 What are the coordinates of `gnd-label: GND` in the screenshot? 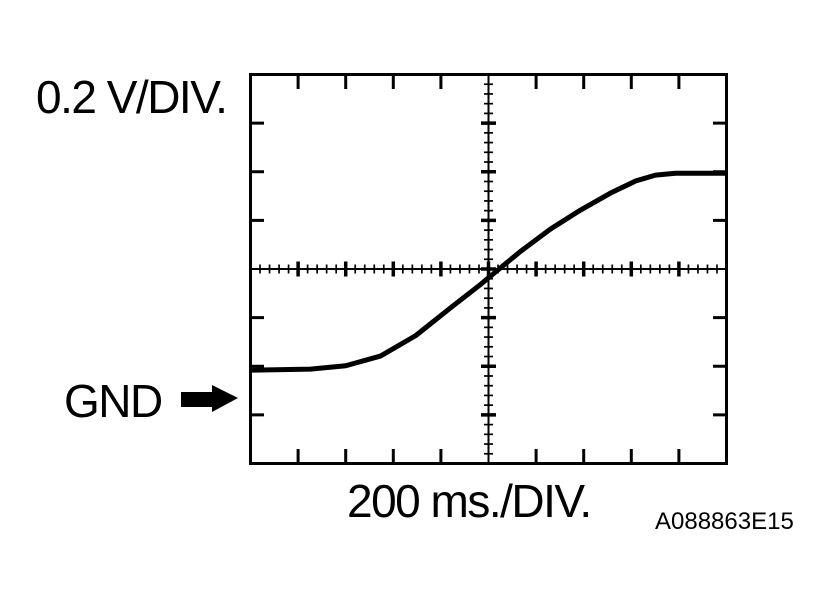 It's located at (113, 401).